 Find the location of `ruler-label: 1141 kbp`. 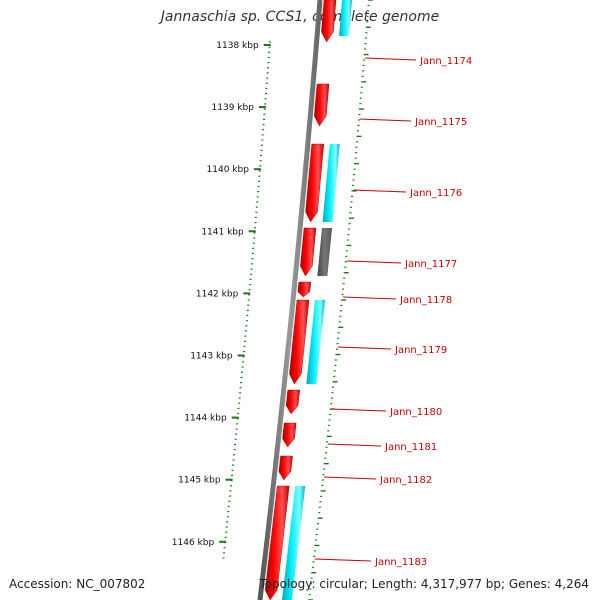

ruler-label: 1141 kbp is located at coordinates (222, 232).